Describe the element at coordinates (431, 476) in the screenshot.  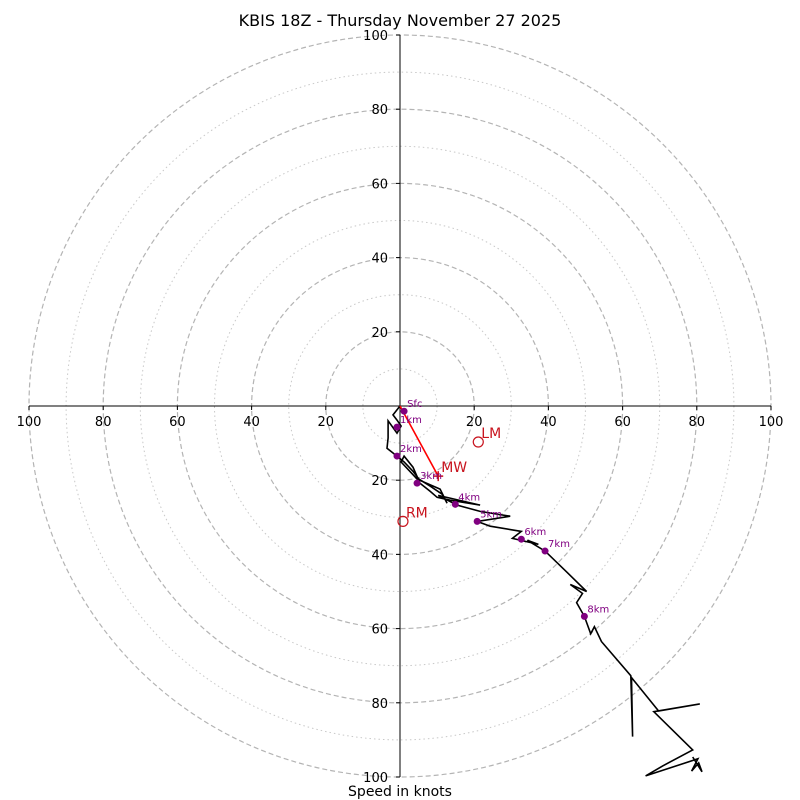
I see `height-label-3km: 3km` at that location.